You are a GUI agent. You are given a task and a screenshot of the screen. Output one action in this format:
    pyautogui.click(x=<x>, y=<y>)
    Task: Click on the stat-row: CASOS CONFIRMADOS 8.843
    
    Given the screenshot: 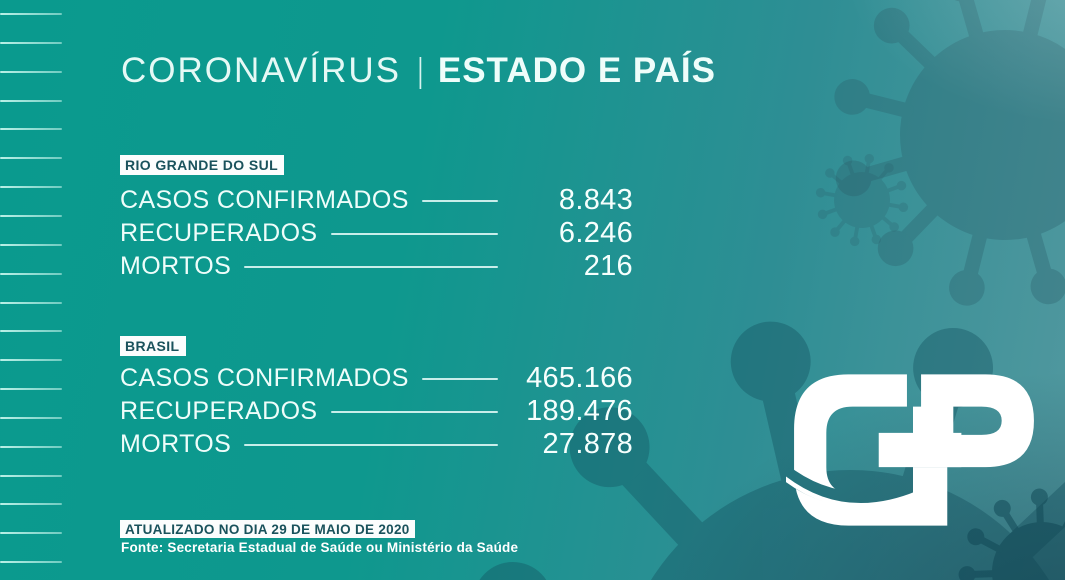 What is the action you would take?
    pyautogui.click(x=376, y=200)
    